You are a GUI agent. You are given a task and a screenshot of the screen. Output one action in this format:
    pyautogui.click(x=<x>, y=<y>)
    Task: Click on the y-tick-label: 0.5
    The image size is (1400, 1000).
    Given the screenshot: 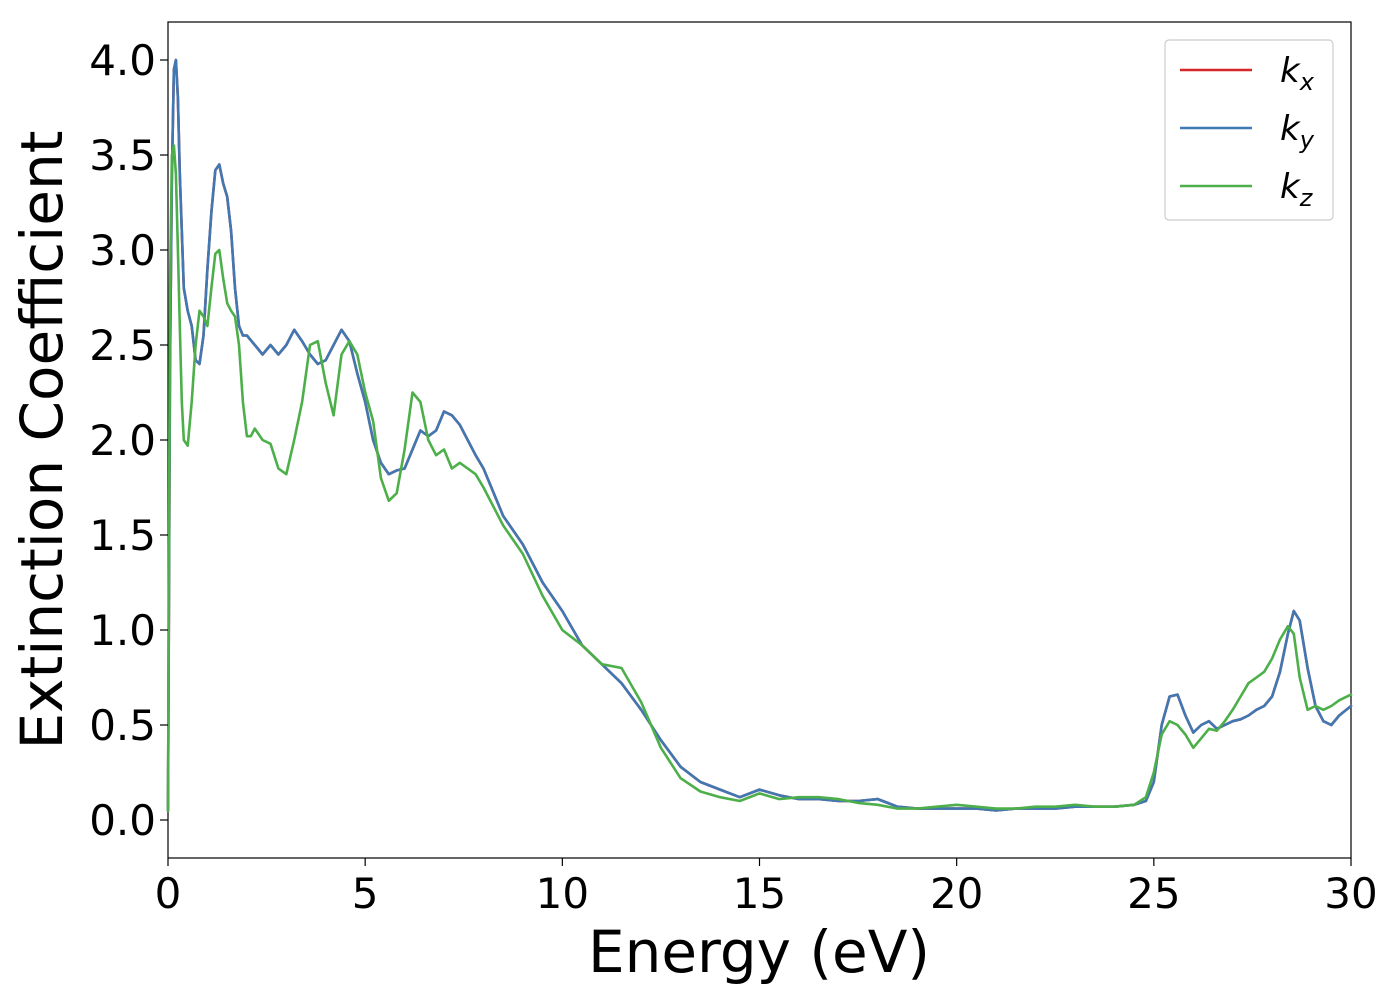 What is the action you would take?
    pyautogui.click(x=122, y=725)
    